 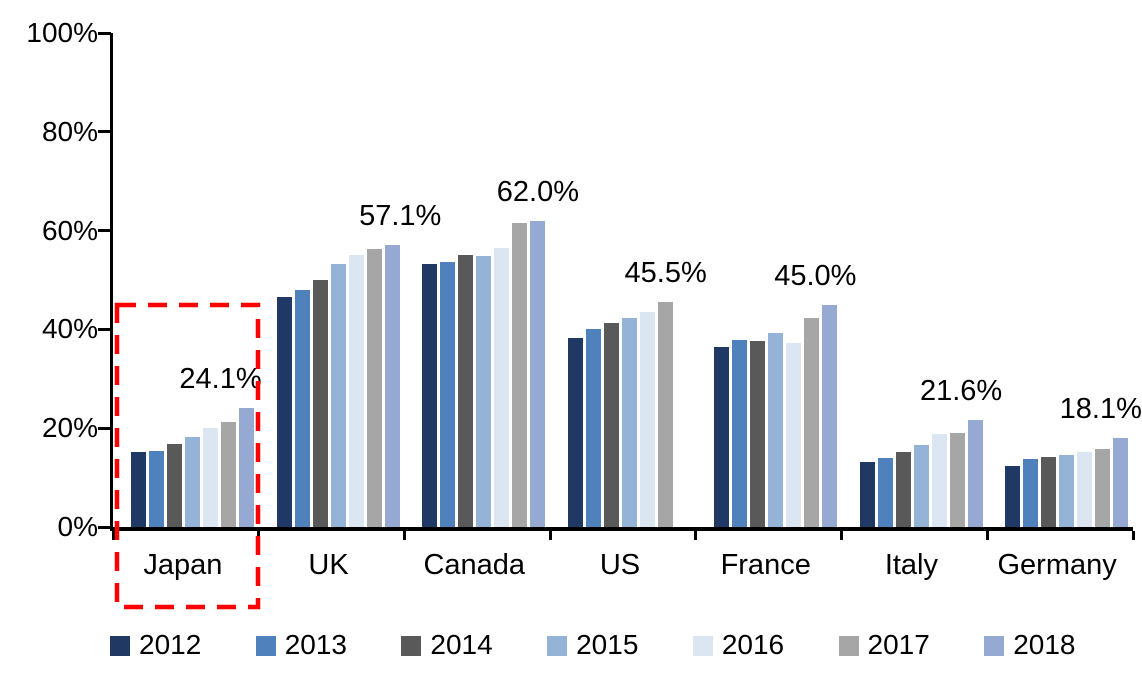 I want to click on legend-swatch-2017, so click(x=848, y=646).